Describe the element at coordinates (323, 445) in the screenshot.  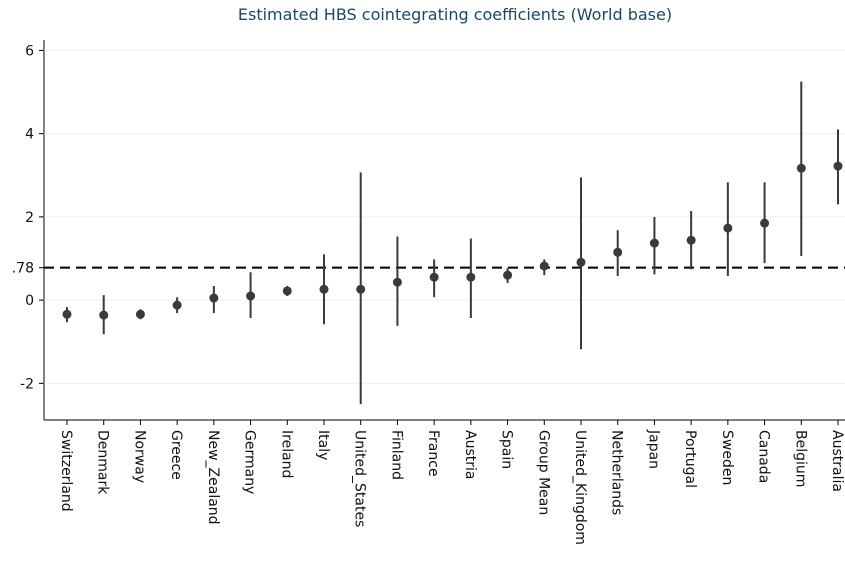
I see `x-tick-label: Italy` at that location.